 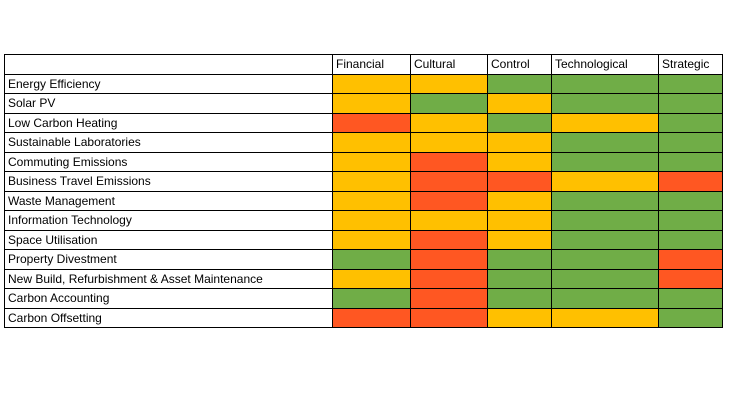 What do you see at coordinates (168, 142) in the screenshot?
I see `row-label: Sustainable Laboratories` at bounding box center [168, 142].